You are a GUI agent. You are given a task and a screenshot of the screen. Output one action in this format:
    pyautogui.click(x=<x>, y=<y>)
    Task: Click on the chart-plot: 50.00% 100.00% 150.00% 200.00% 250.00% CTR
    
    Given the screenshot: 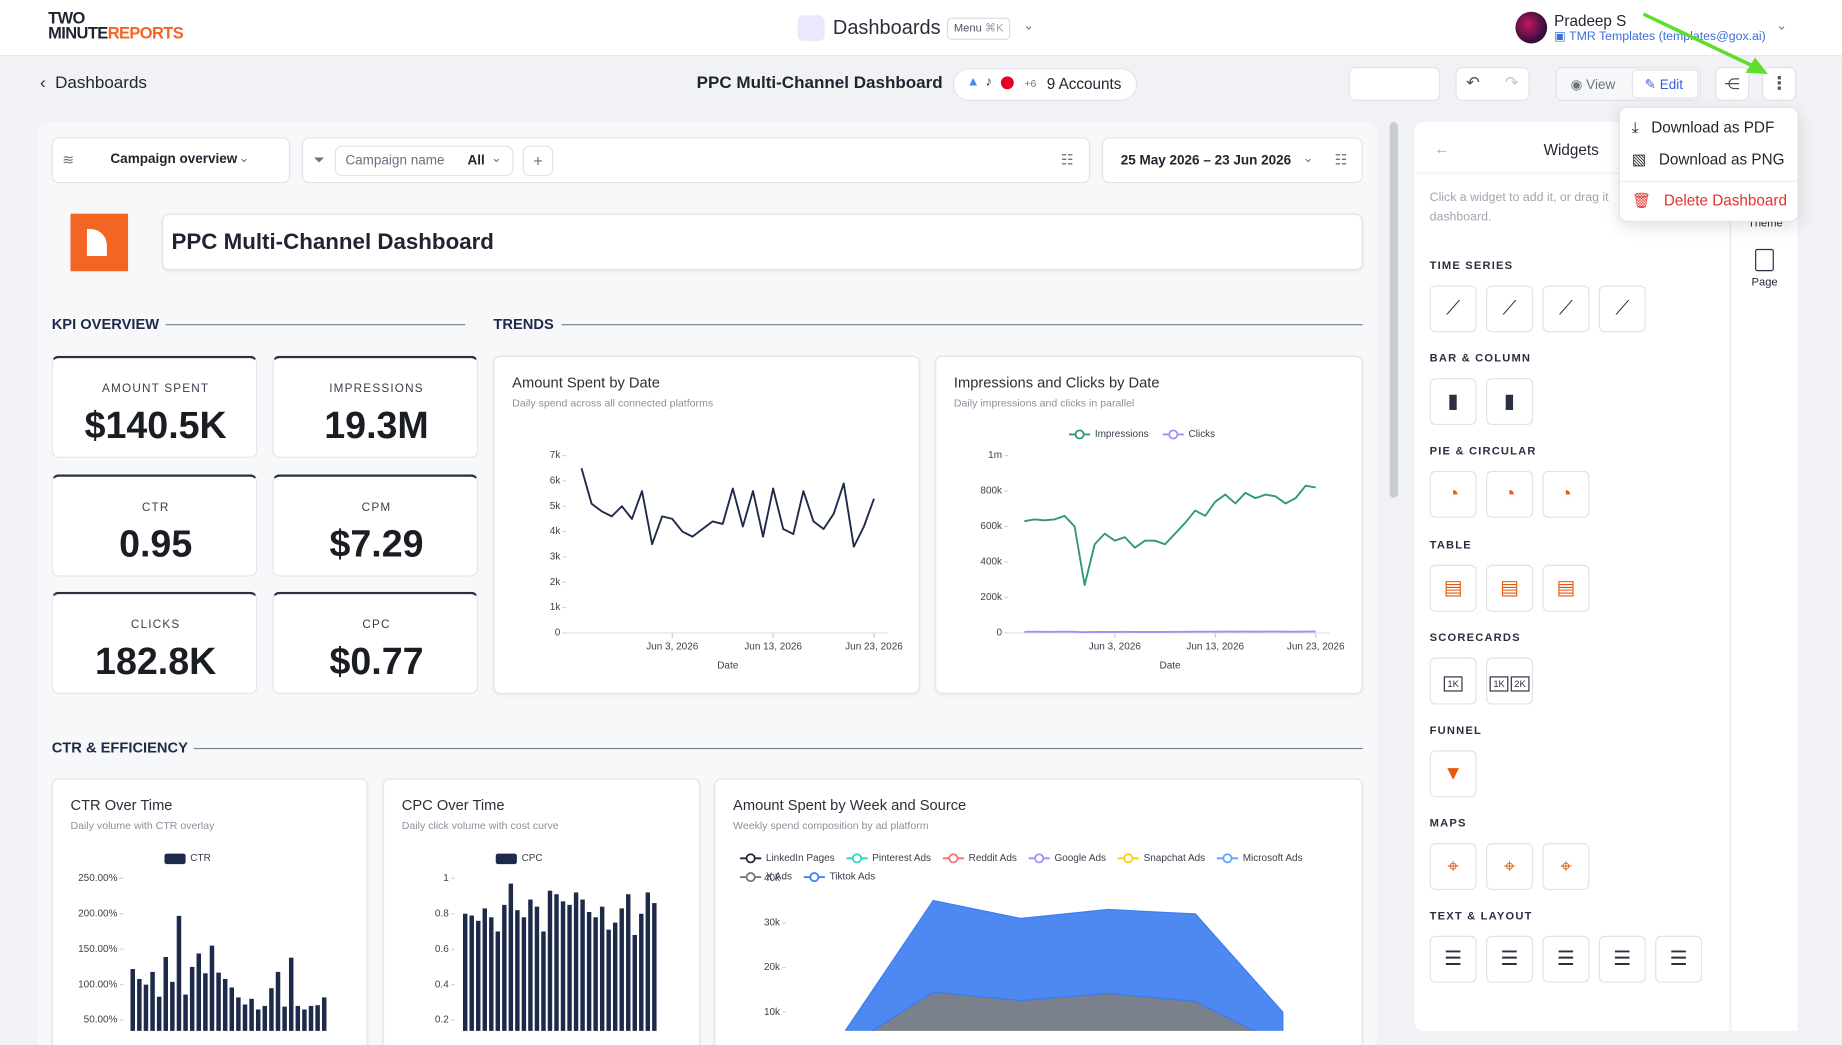 What is the action you would take?
    pyautogui.click(x=202, y=942)
    